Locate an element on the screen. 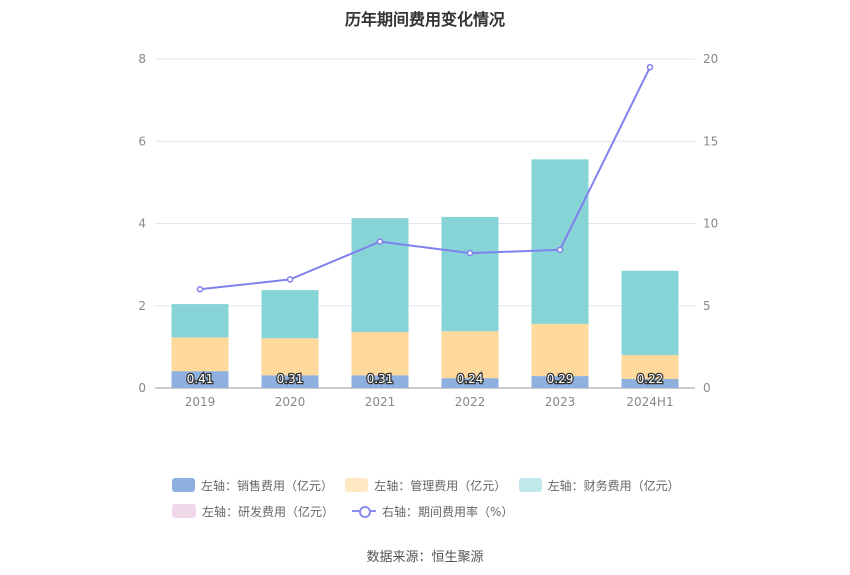  data-label-sales: 0.24 is located at coordinates (470, 379).